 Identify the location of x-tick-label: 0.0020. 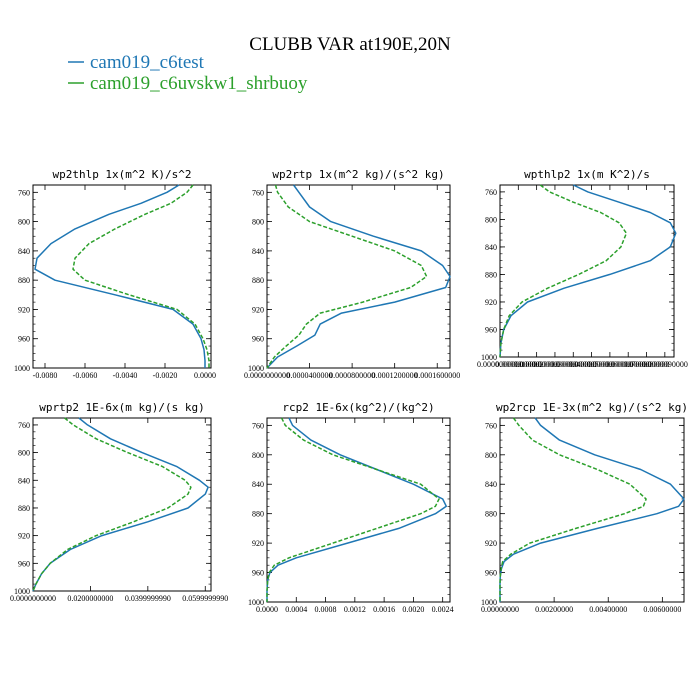
(413, 609).